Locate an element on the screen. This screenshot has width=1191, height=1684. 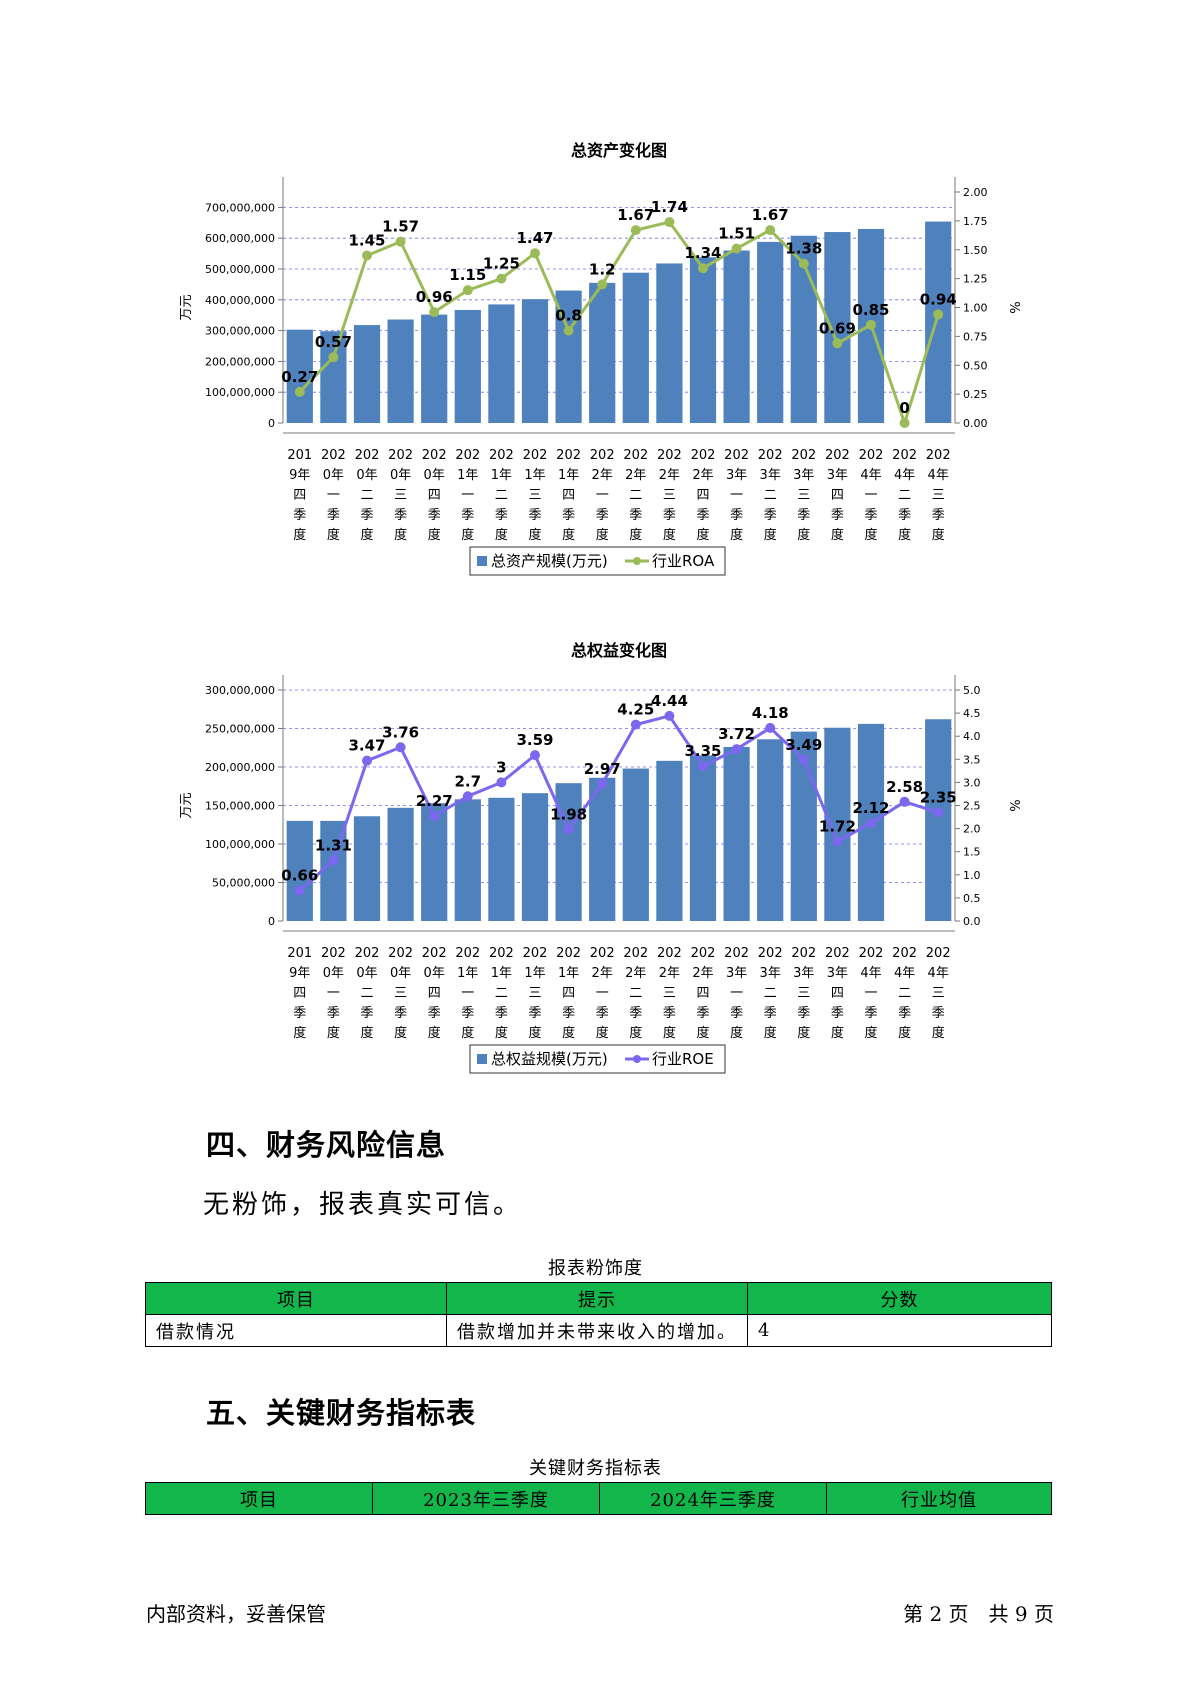
right-tick-label: 3.0 is located at coordinates (972, 782).